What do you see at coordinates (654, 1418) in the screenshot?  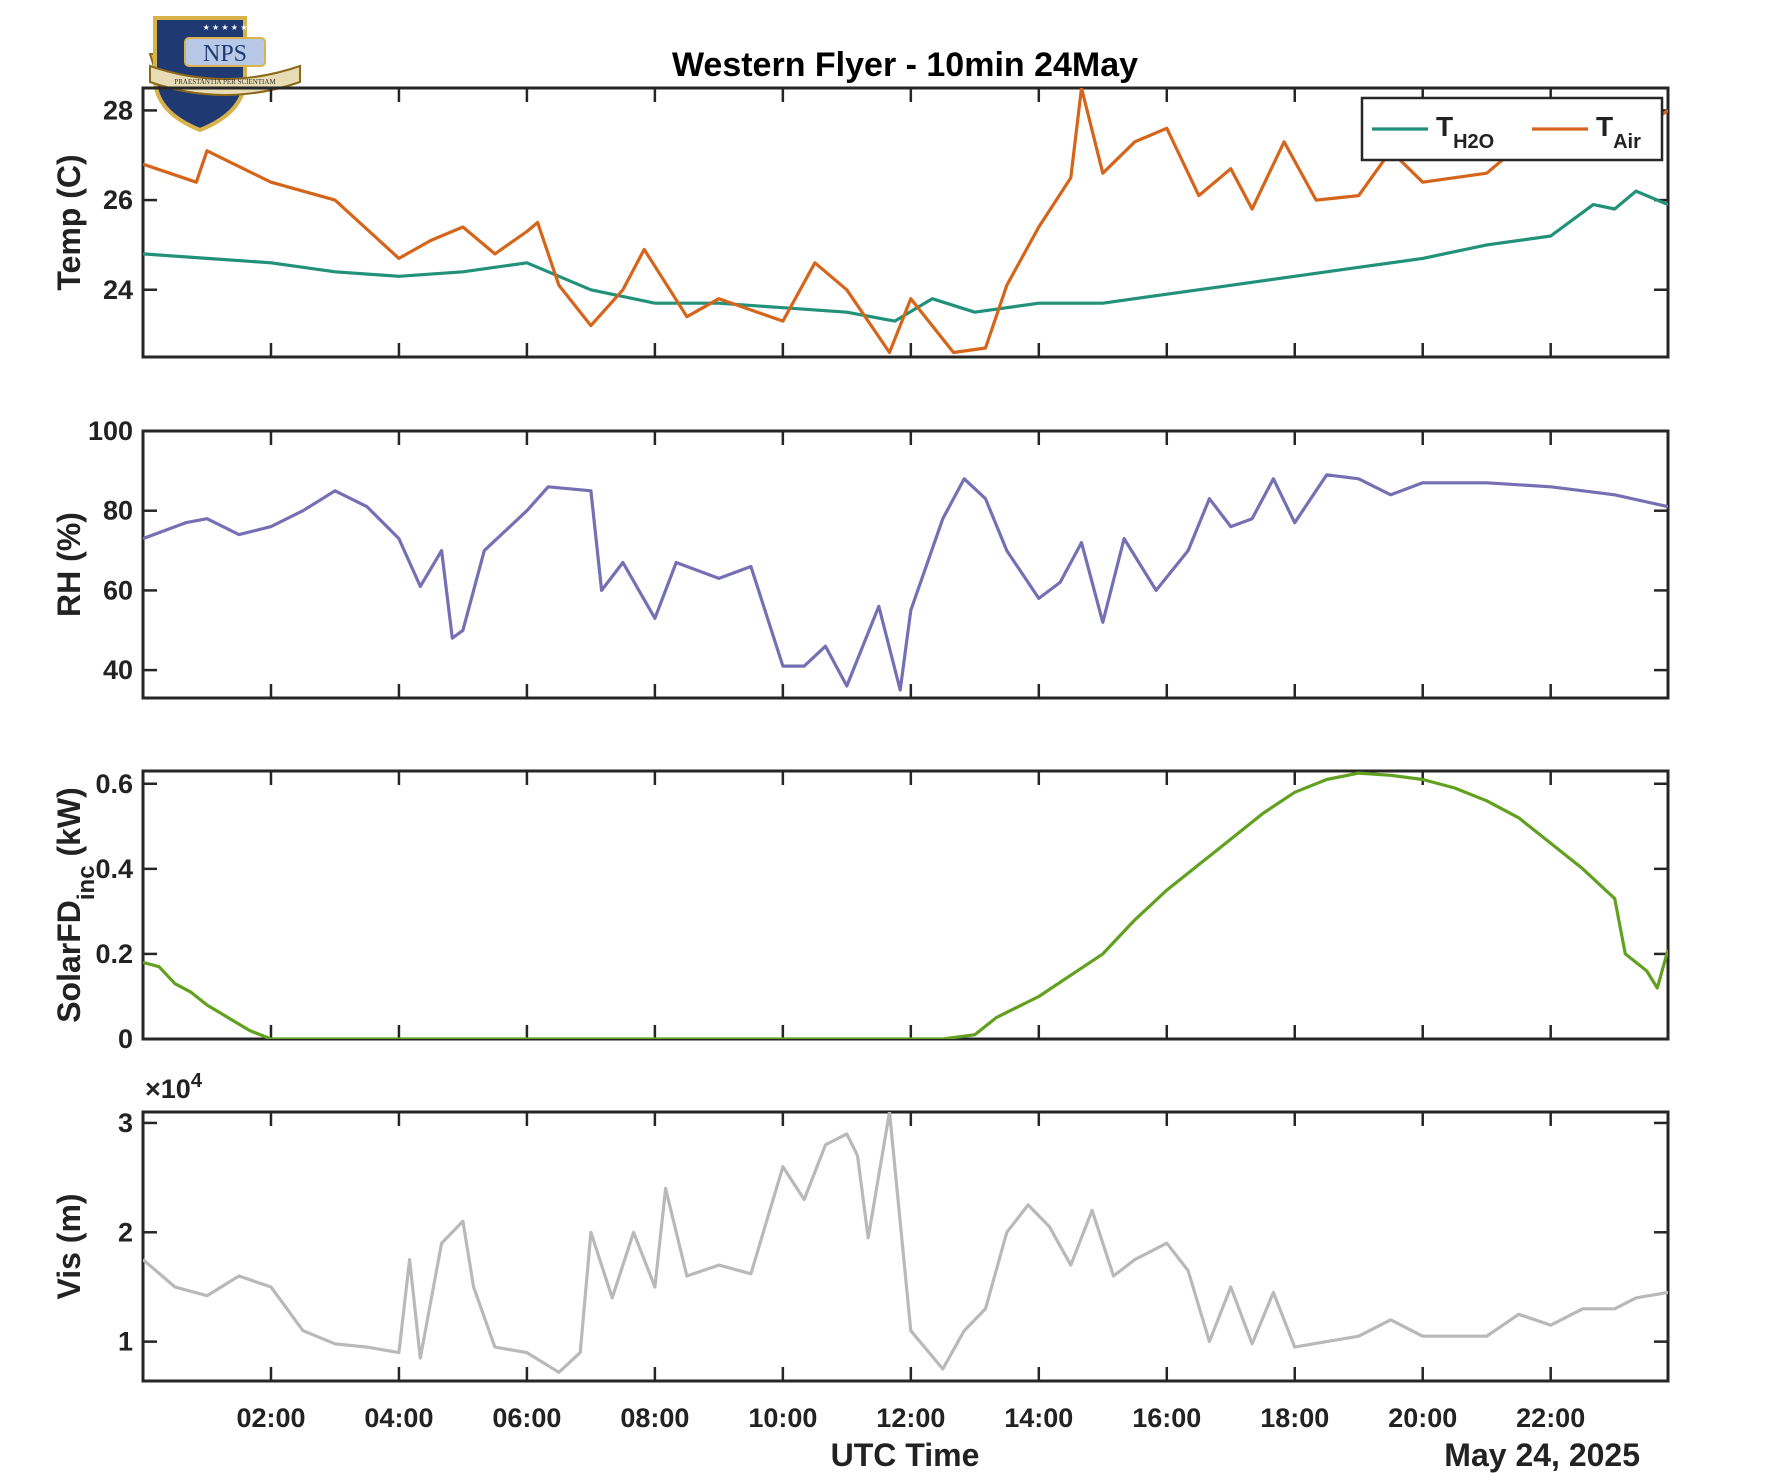 I see `x-tick-label: 08:00` at bounding box center [654, 1418].